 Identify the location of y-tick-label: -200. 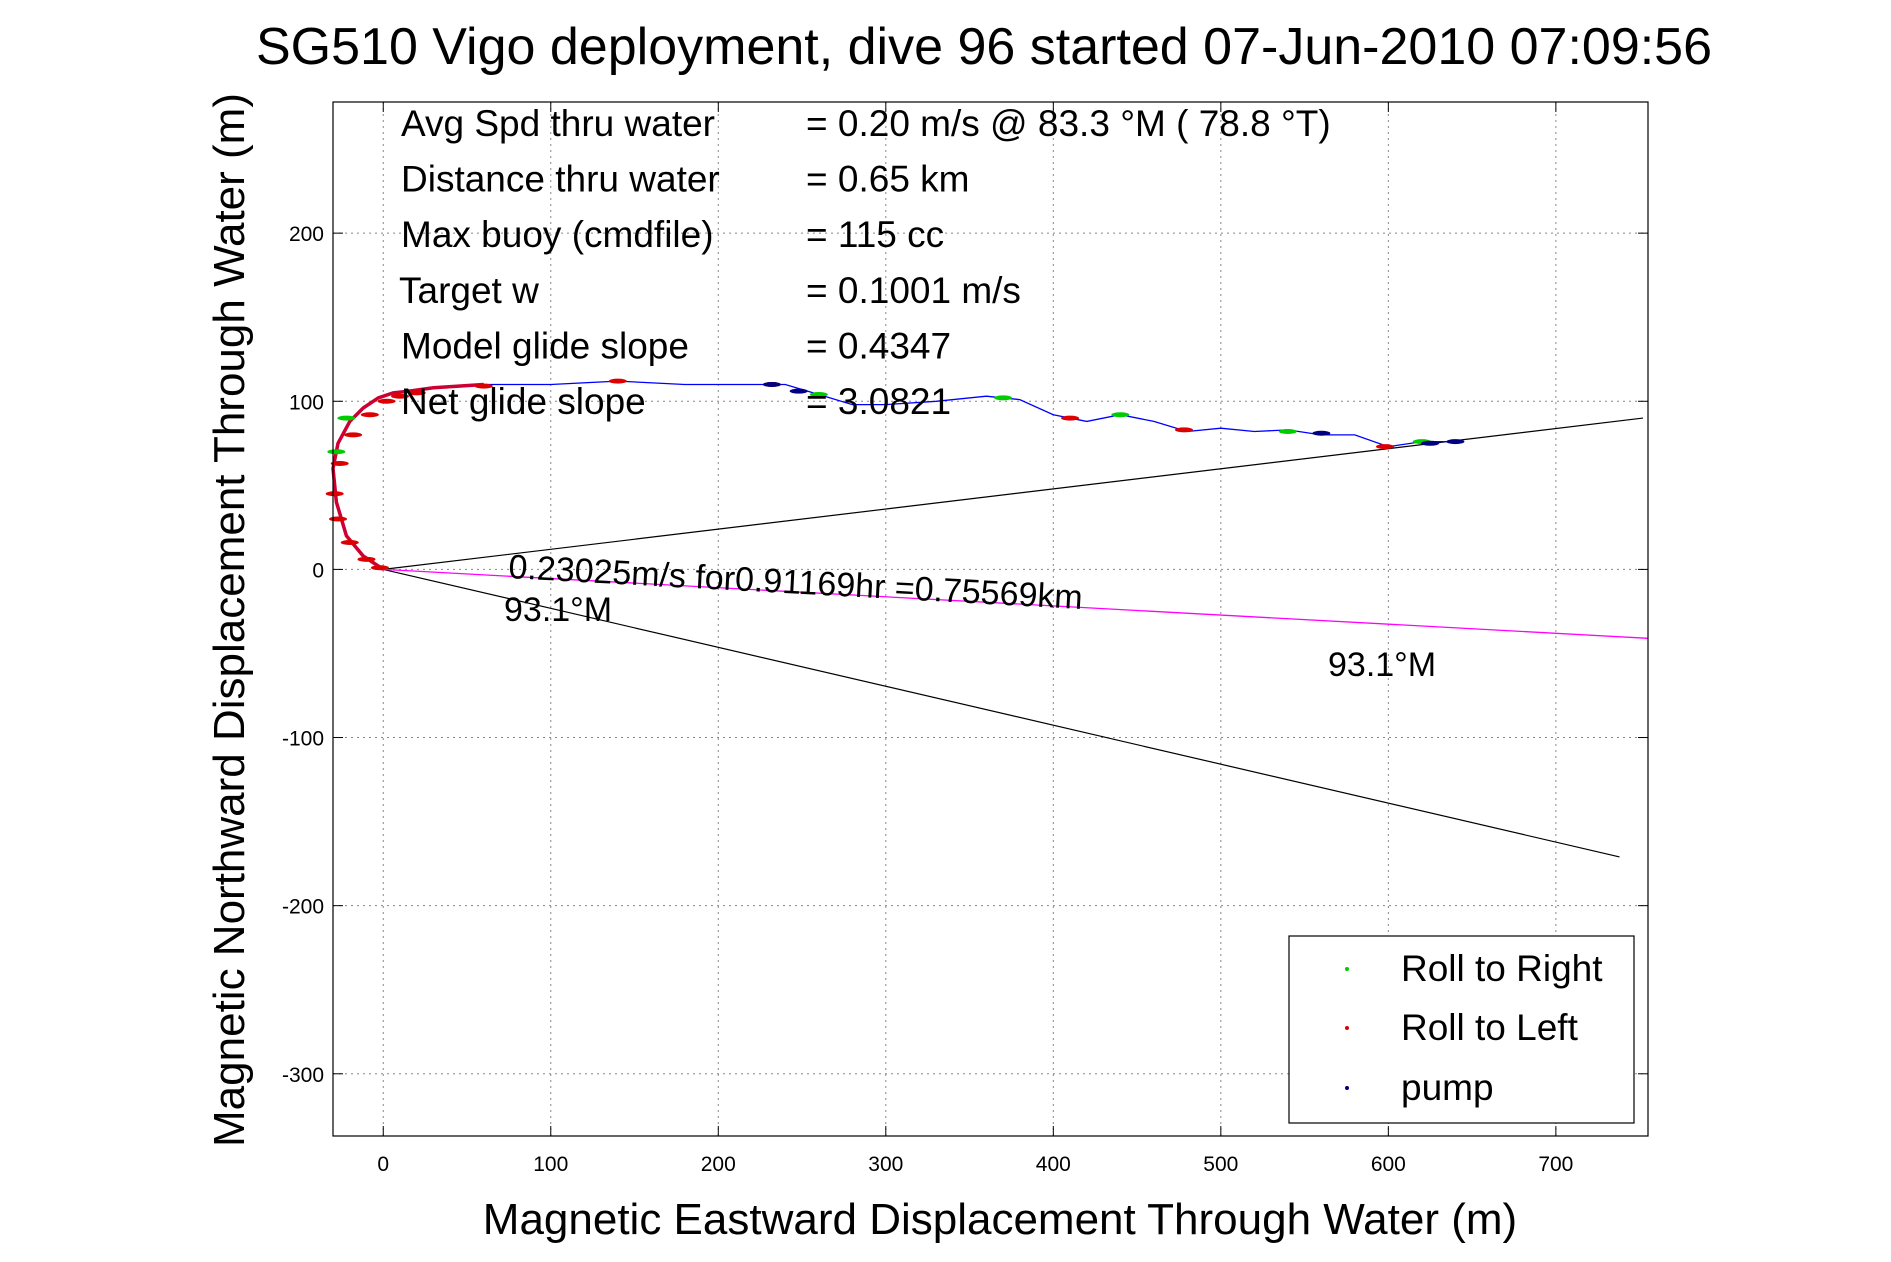
(303, 907).